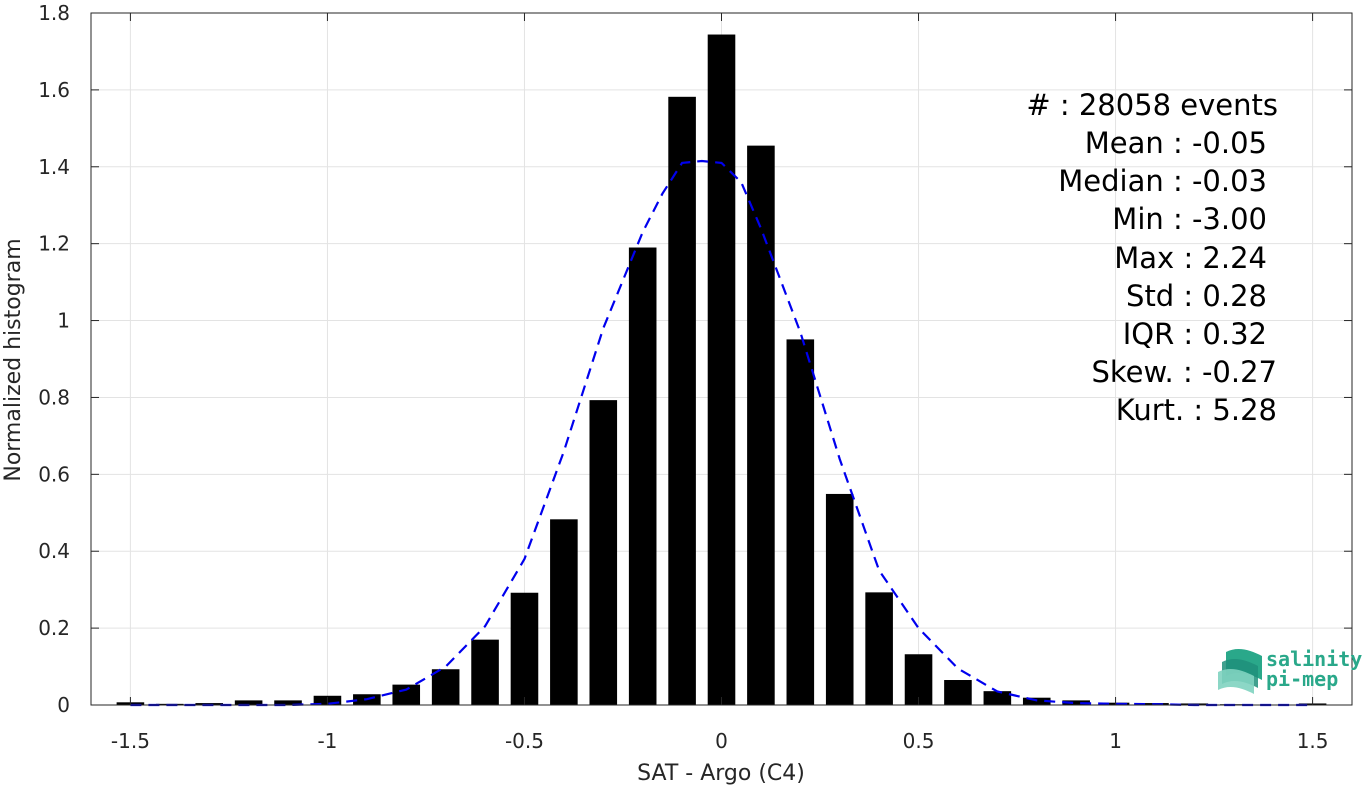 The width and height of the screenshot is (1367, 787). What do you see at coordinates (1196, 410) in the screenshot?
I see `stat-kurt: Kurt. : 5.28` at bounding box center [1196, 410].